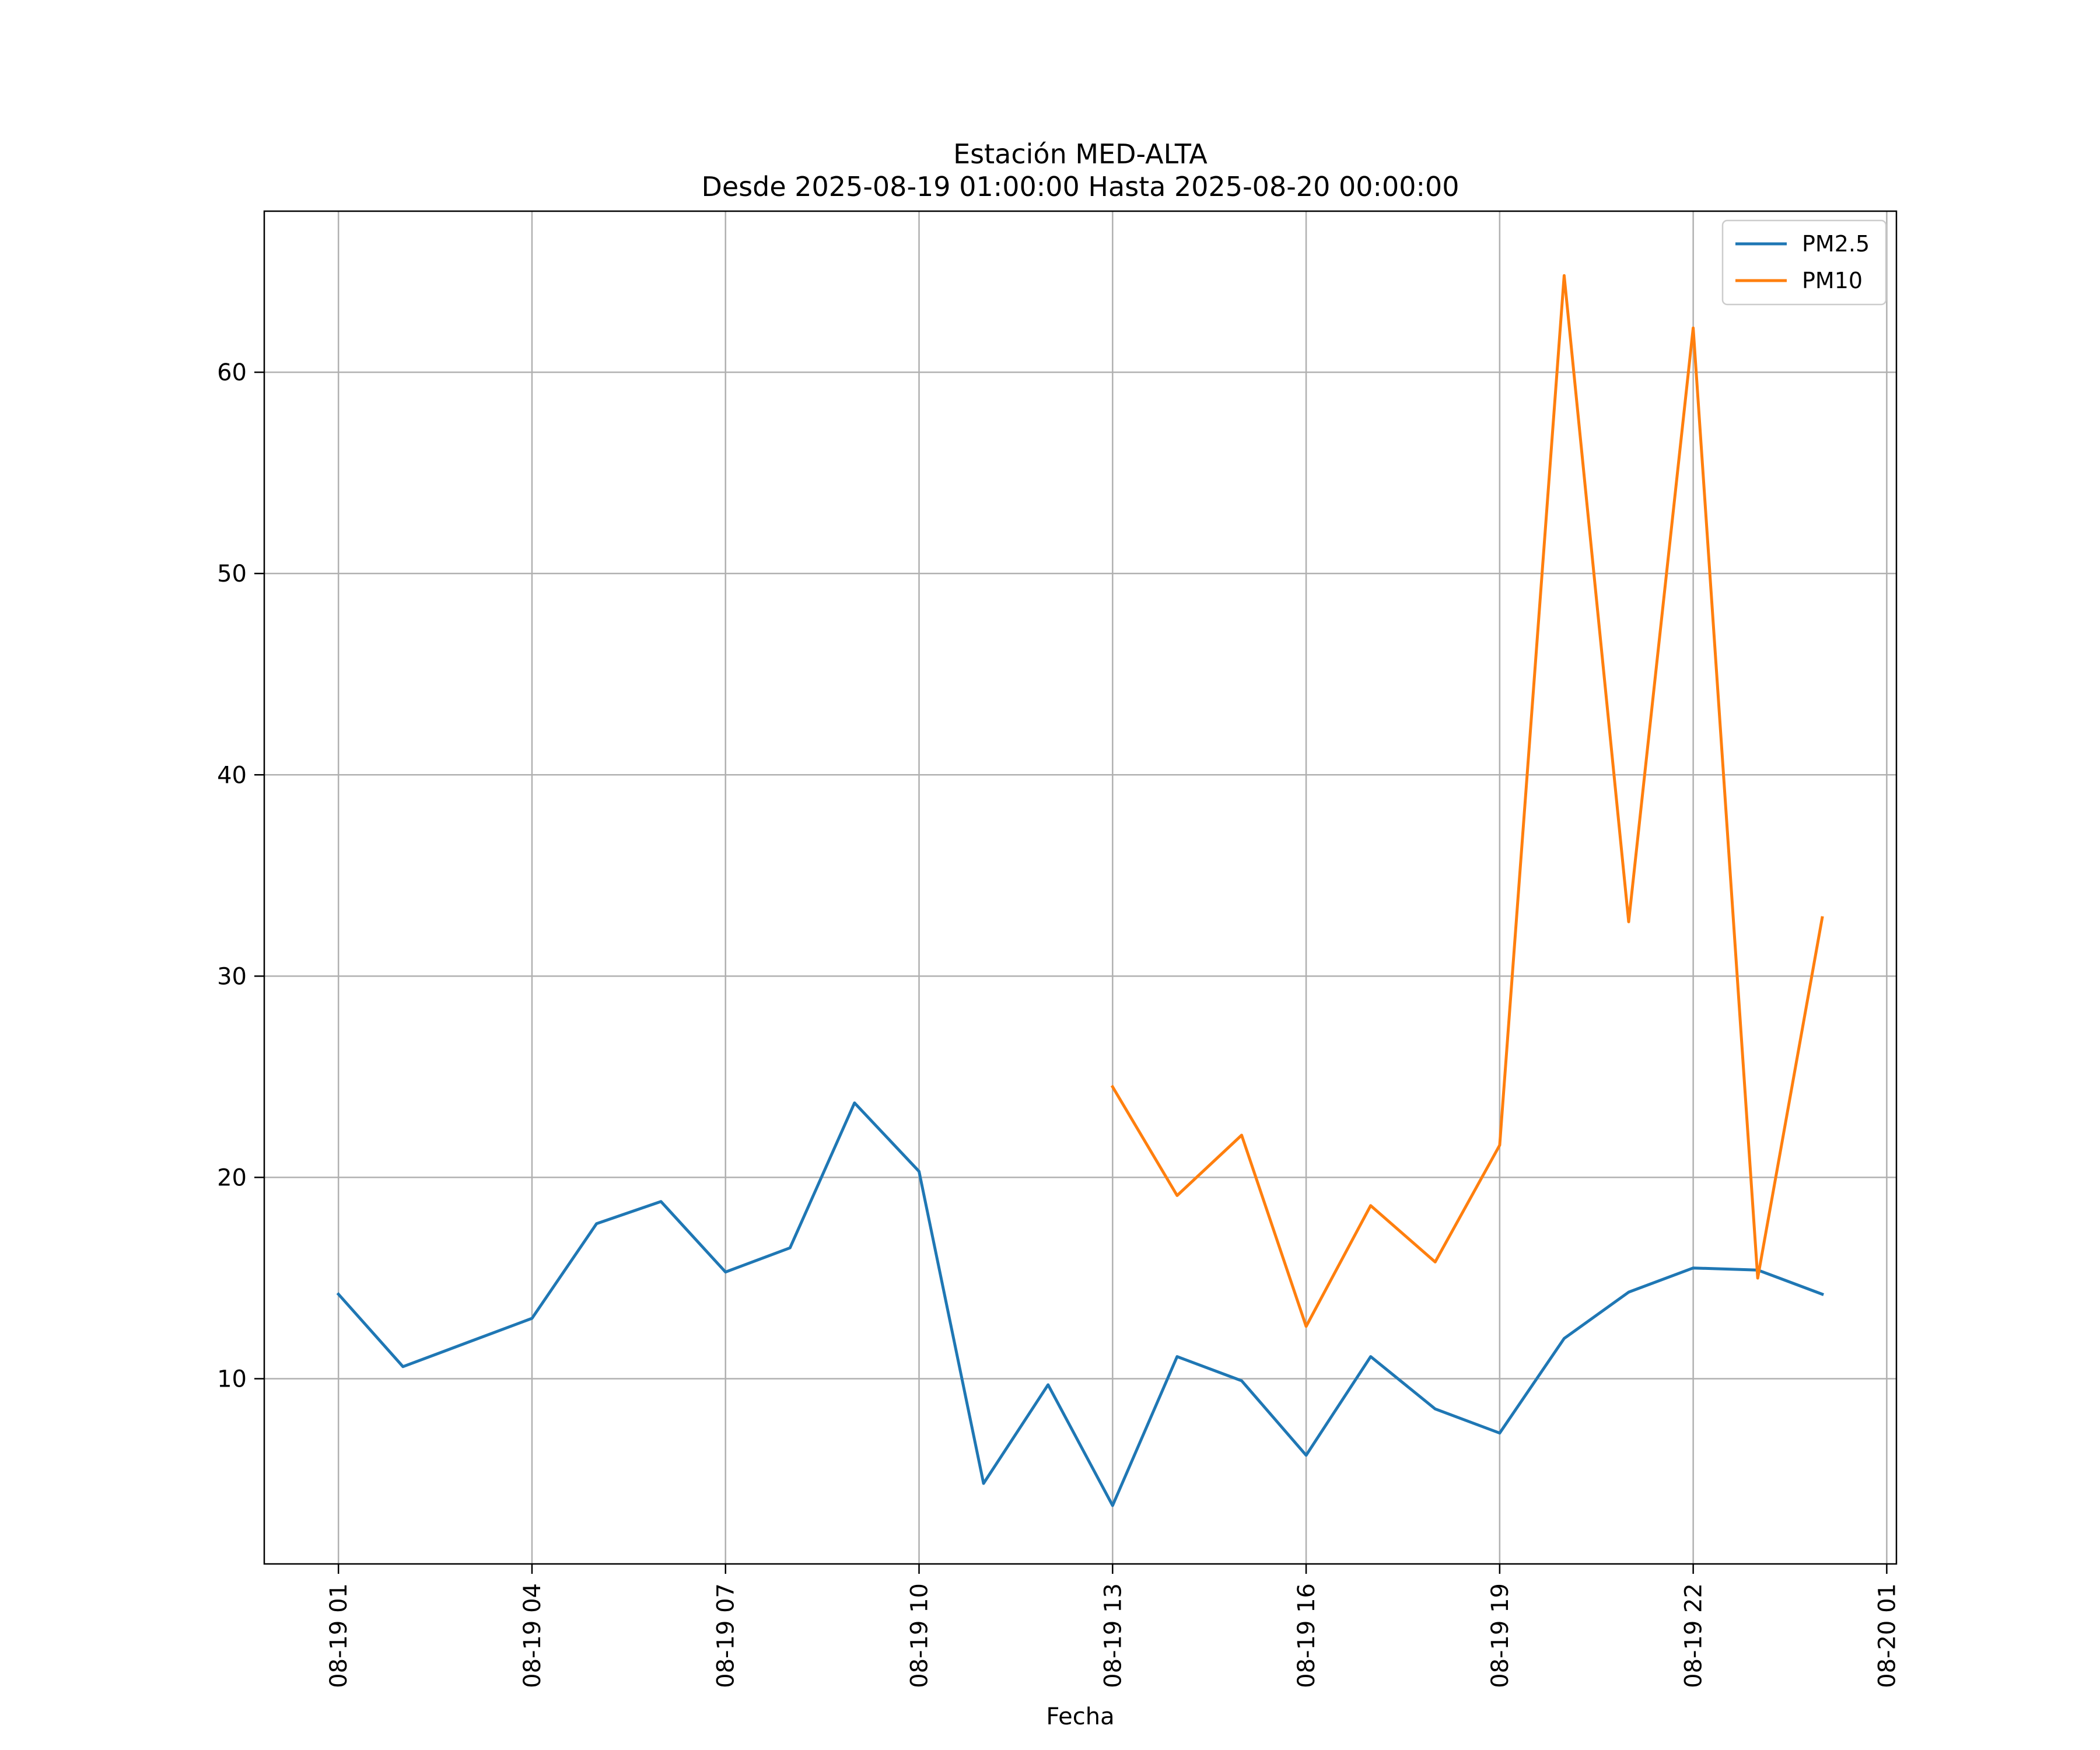 Image resolution: width=2100 pixels, height=1750 pixels. Describe the element at coordinates (1836, 244) in the screenshot. I see `legend-label-pm25: PM2.5` at that location.